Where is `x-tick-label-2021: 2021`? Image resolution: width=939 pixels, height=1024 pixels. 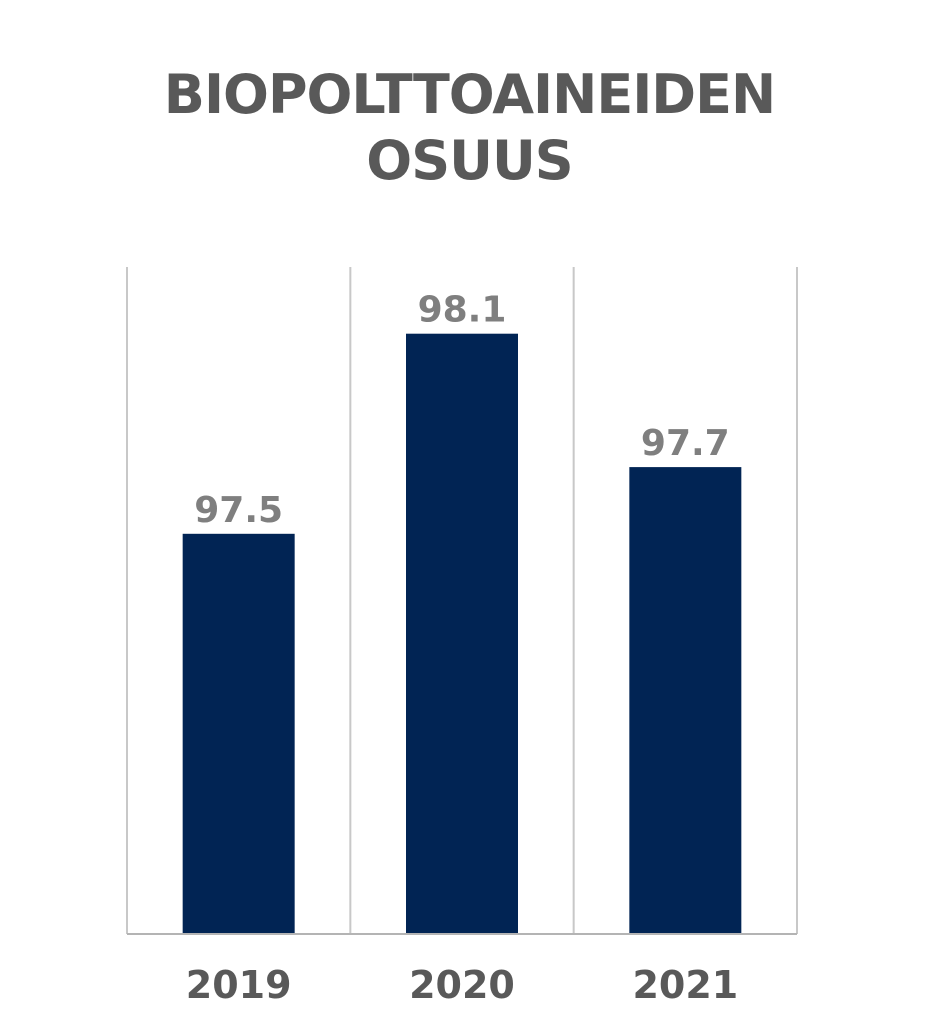
x-tick-label-2021: 2021 is located at coordinates (685, 985).